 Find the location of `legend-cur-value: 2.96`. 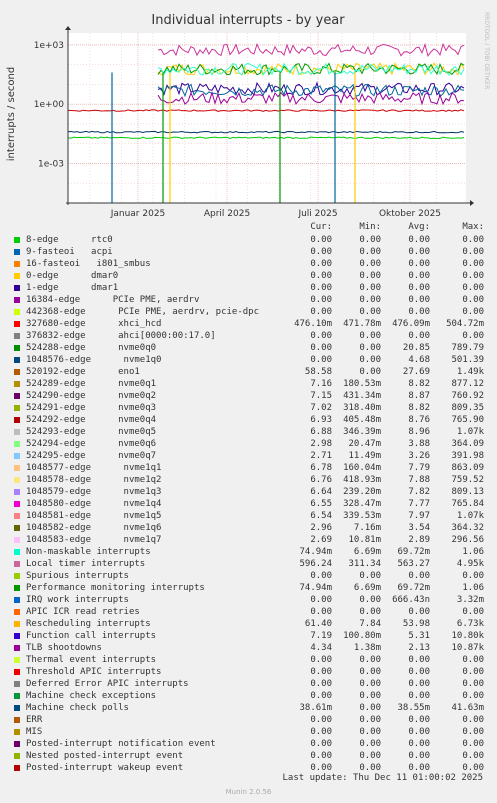

legend-cur-value: 2.96 is located at coordinates (321, 528).